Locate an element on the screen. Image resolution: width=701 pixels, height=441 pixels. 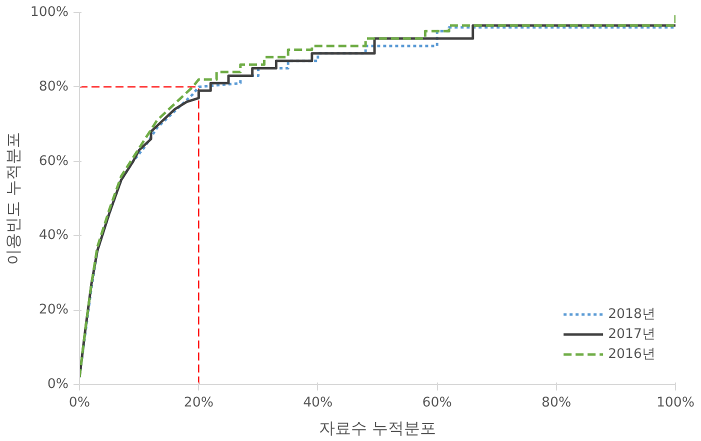
y-tick-label: 20% is located at coordinates (53, 310).